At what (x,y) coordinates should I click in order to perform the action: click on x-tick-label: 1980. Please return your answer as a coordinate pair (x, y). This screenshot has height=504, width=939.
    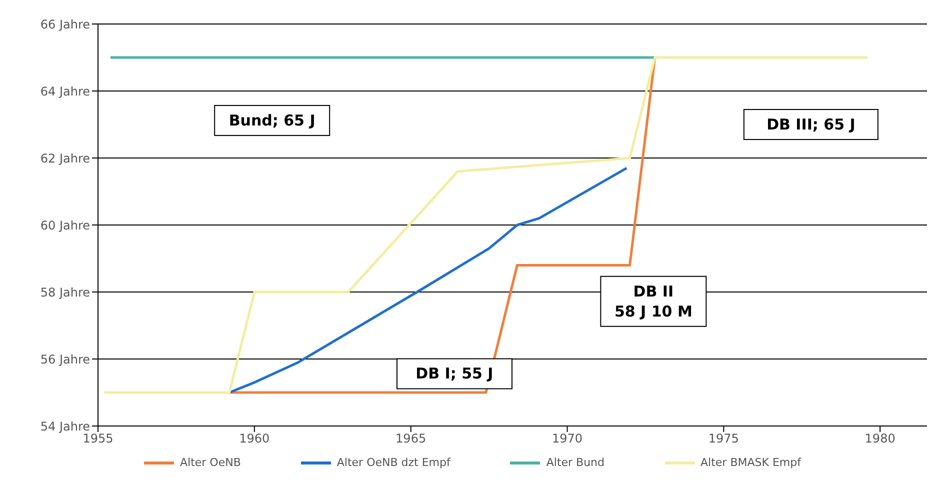
    Looking at the image, I should click on (880, 439).